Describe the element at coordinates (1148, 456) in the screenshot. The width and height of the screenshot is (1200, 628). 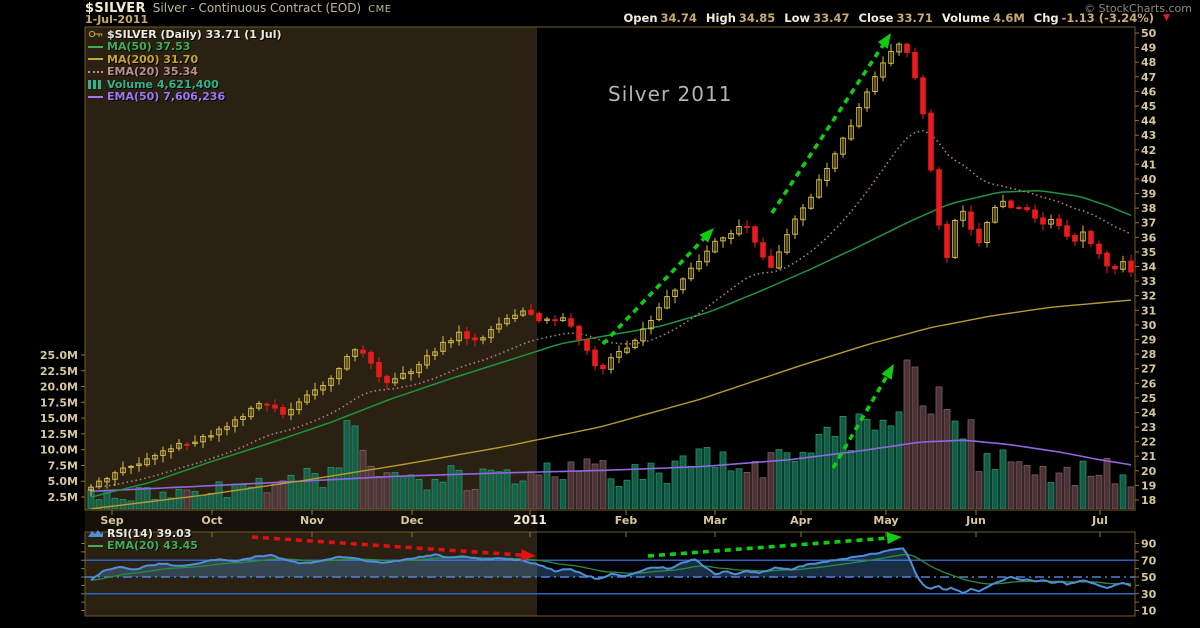
I see `svg-text: 21` at that location.